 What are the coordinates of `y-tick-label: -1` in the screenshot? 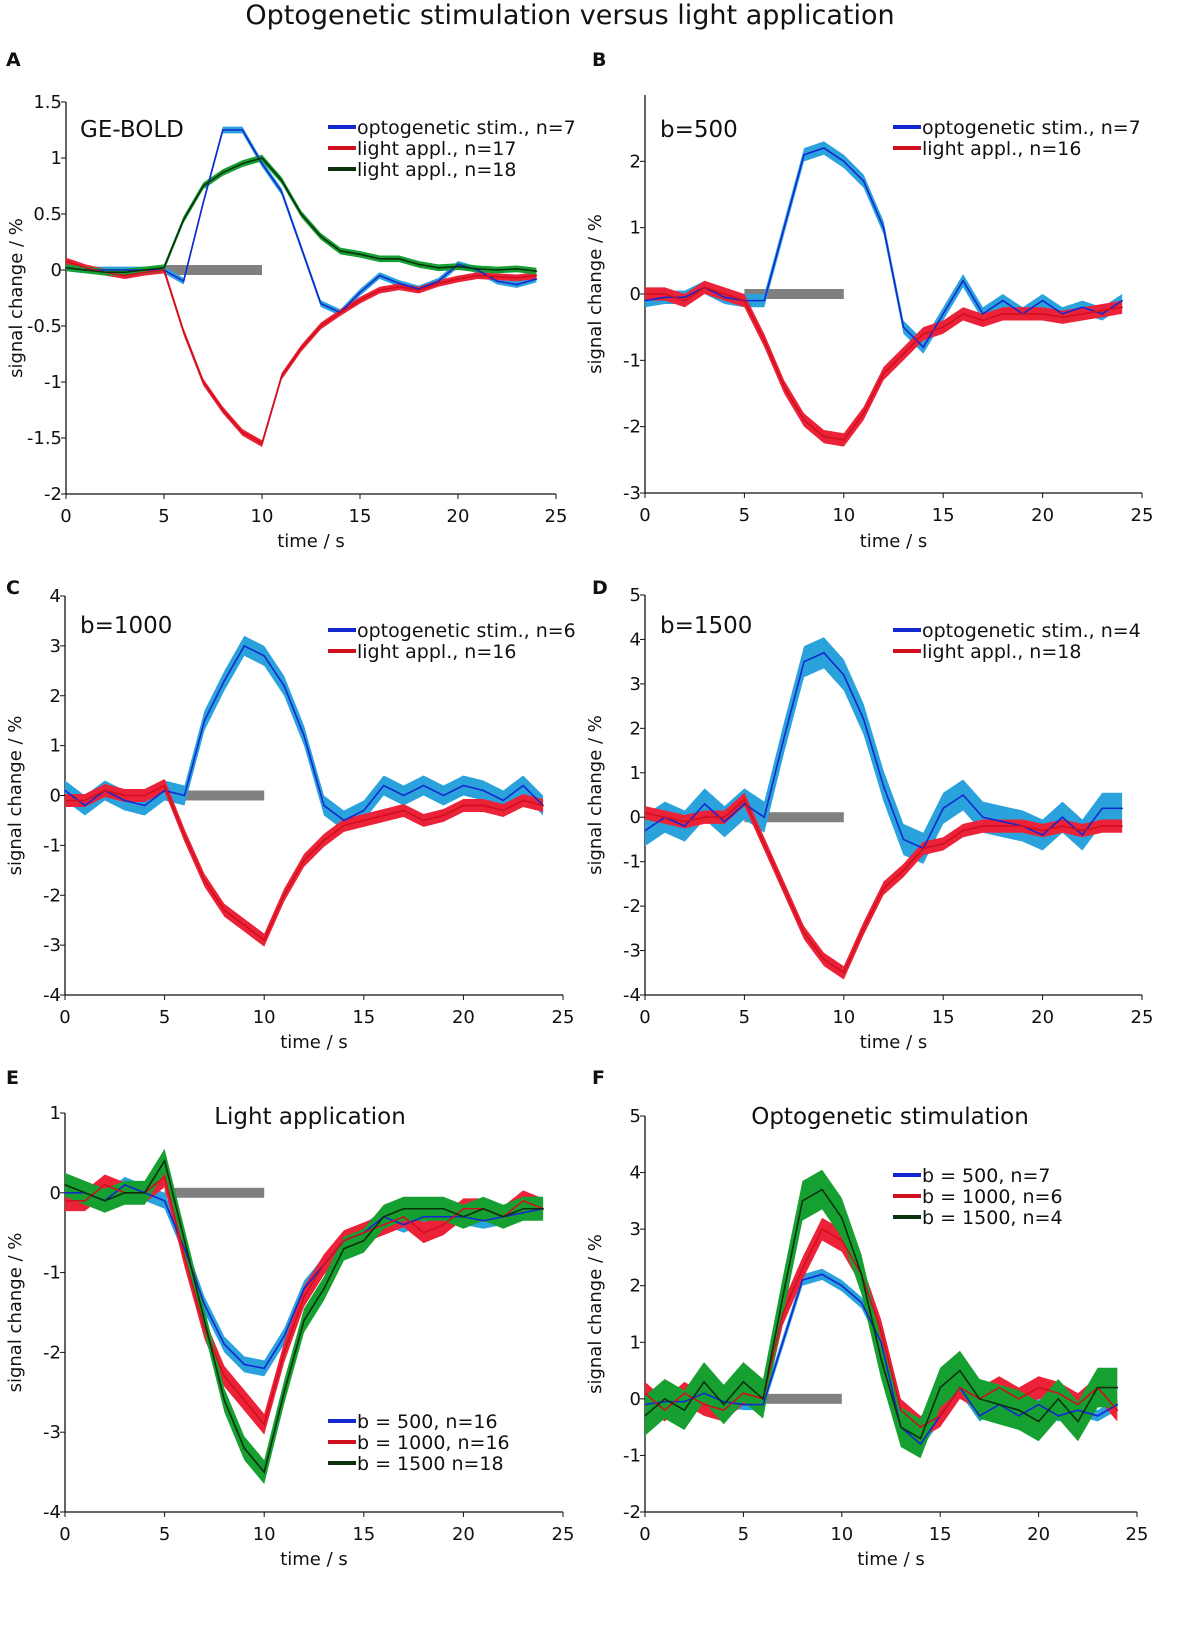 It's located at (632, 1455).